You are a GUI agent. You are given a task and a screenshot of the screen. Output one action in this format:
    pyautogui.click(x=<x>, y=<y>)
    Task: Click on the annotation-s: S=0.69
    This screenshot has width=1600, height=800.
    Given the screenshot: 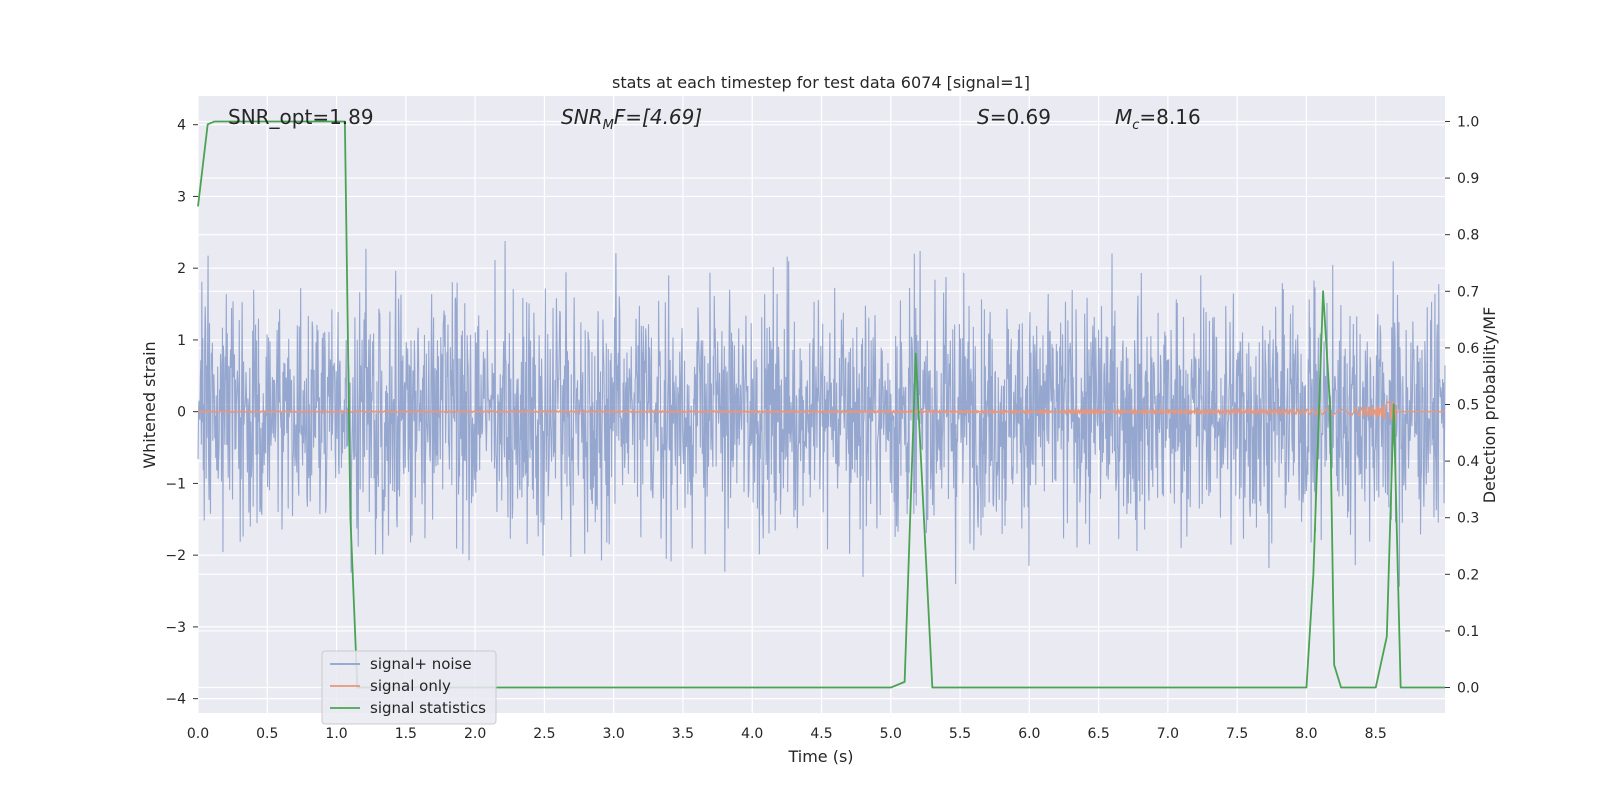 What is the action you would take?
    pyautogui.click(x=1014, y=117)
    